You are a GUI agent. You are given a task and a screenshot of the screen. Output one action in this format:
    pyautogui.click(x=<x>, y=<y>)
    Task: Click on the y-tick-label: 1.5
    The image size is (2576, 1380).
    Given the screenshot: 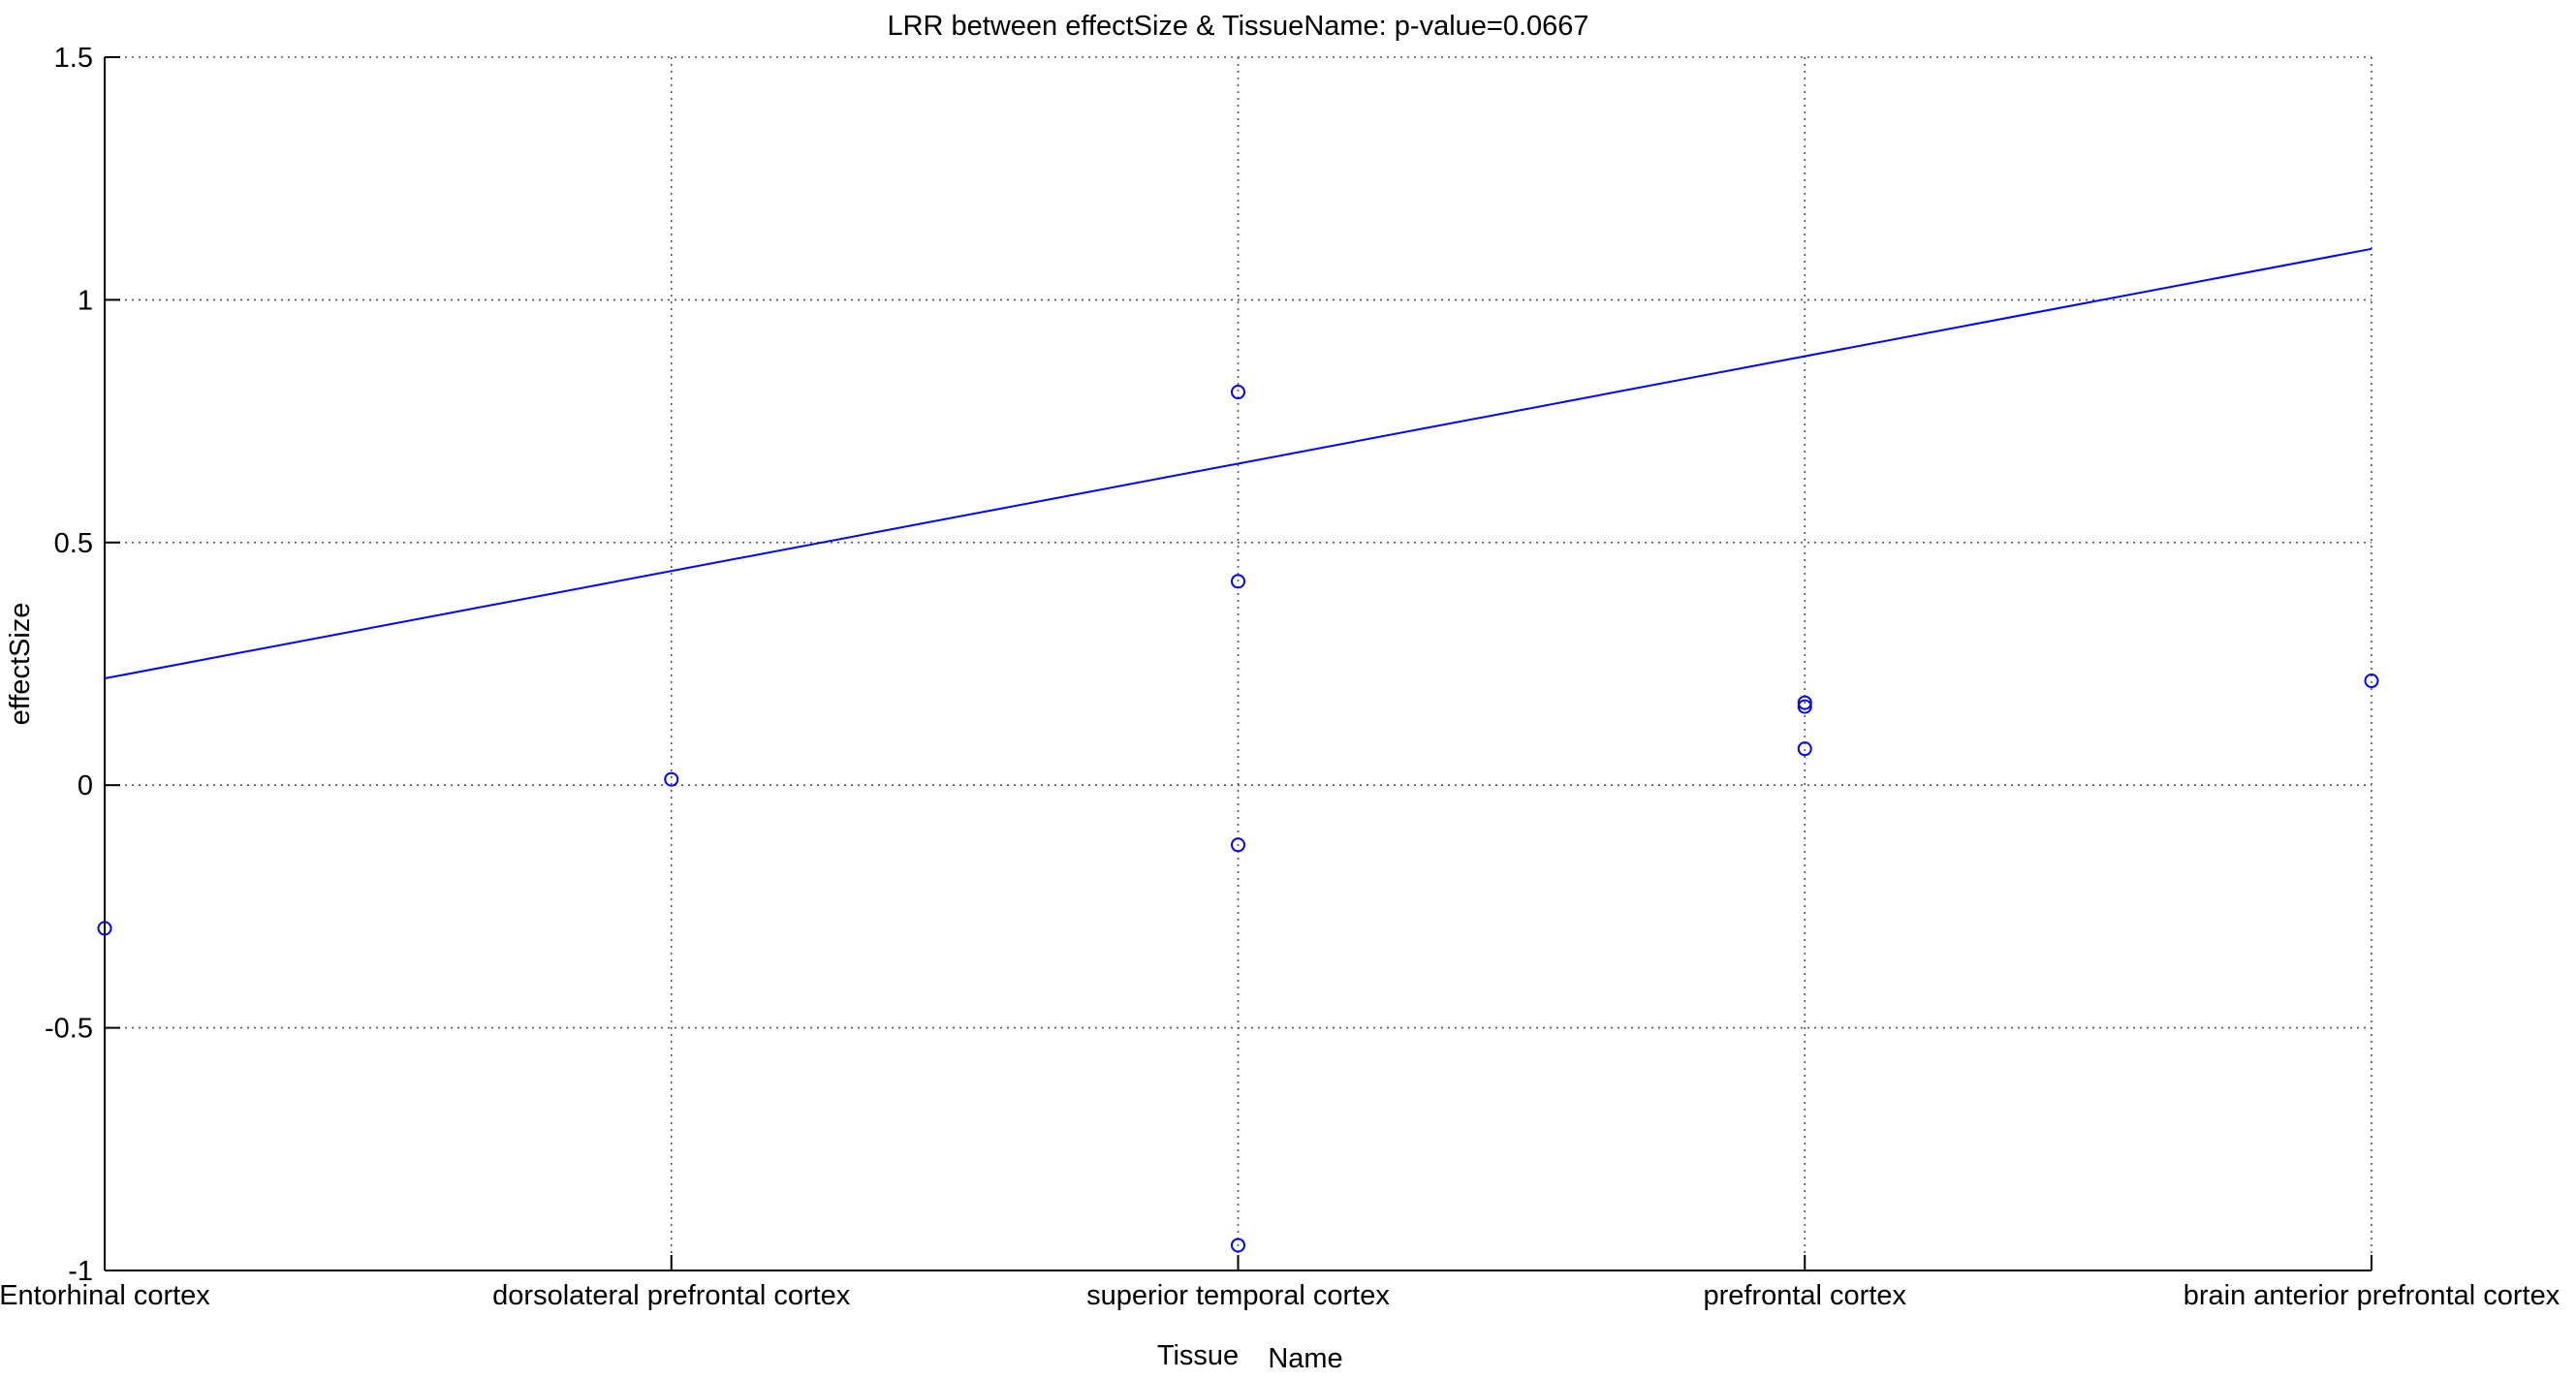 What is the action you would take?
    pyautogui.click(x=73, y=58)
    